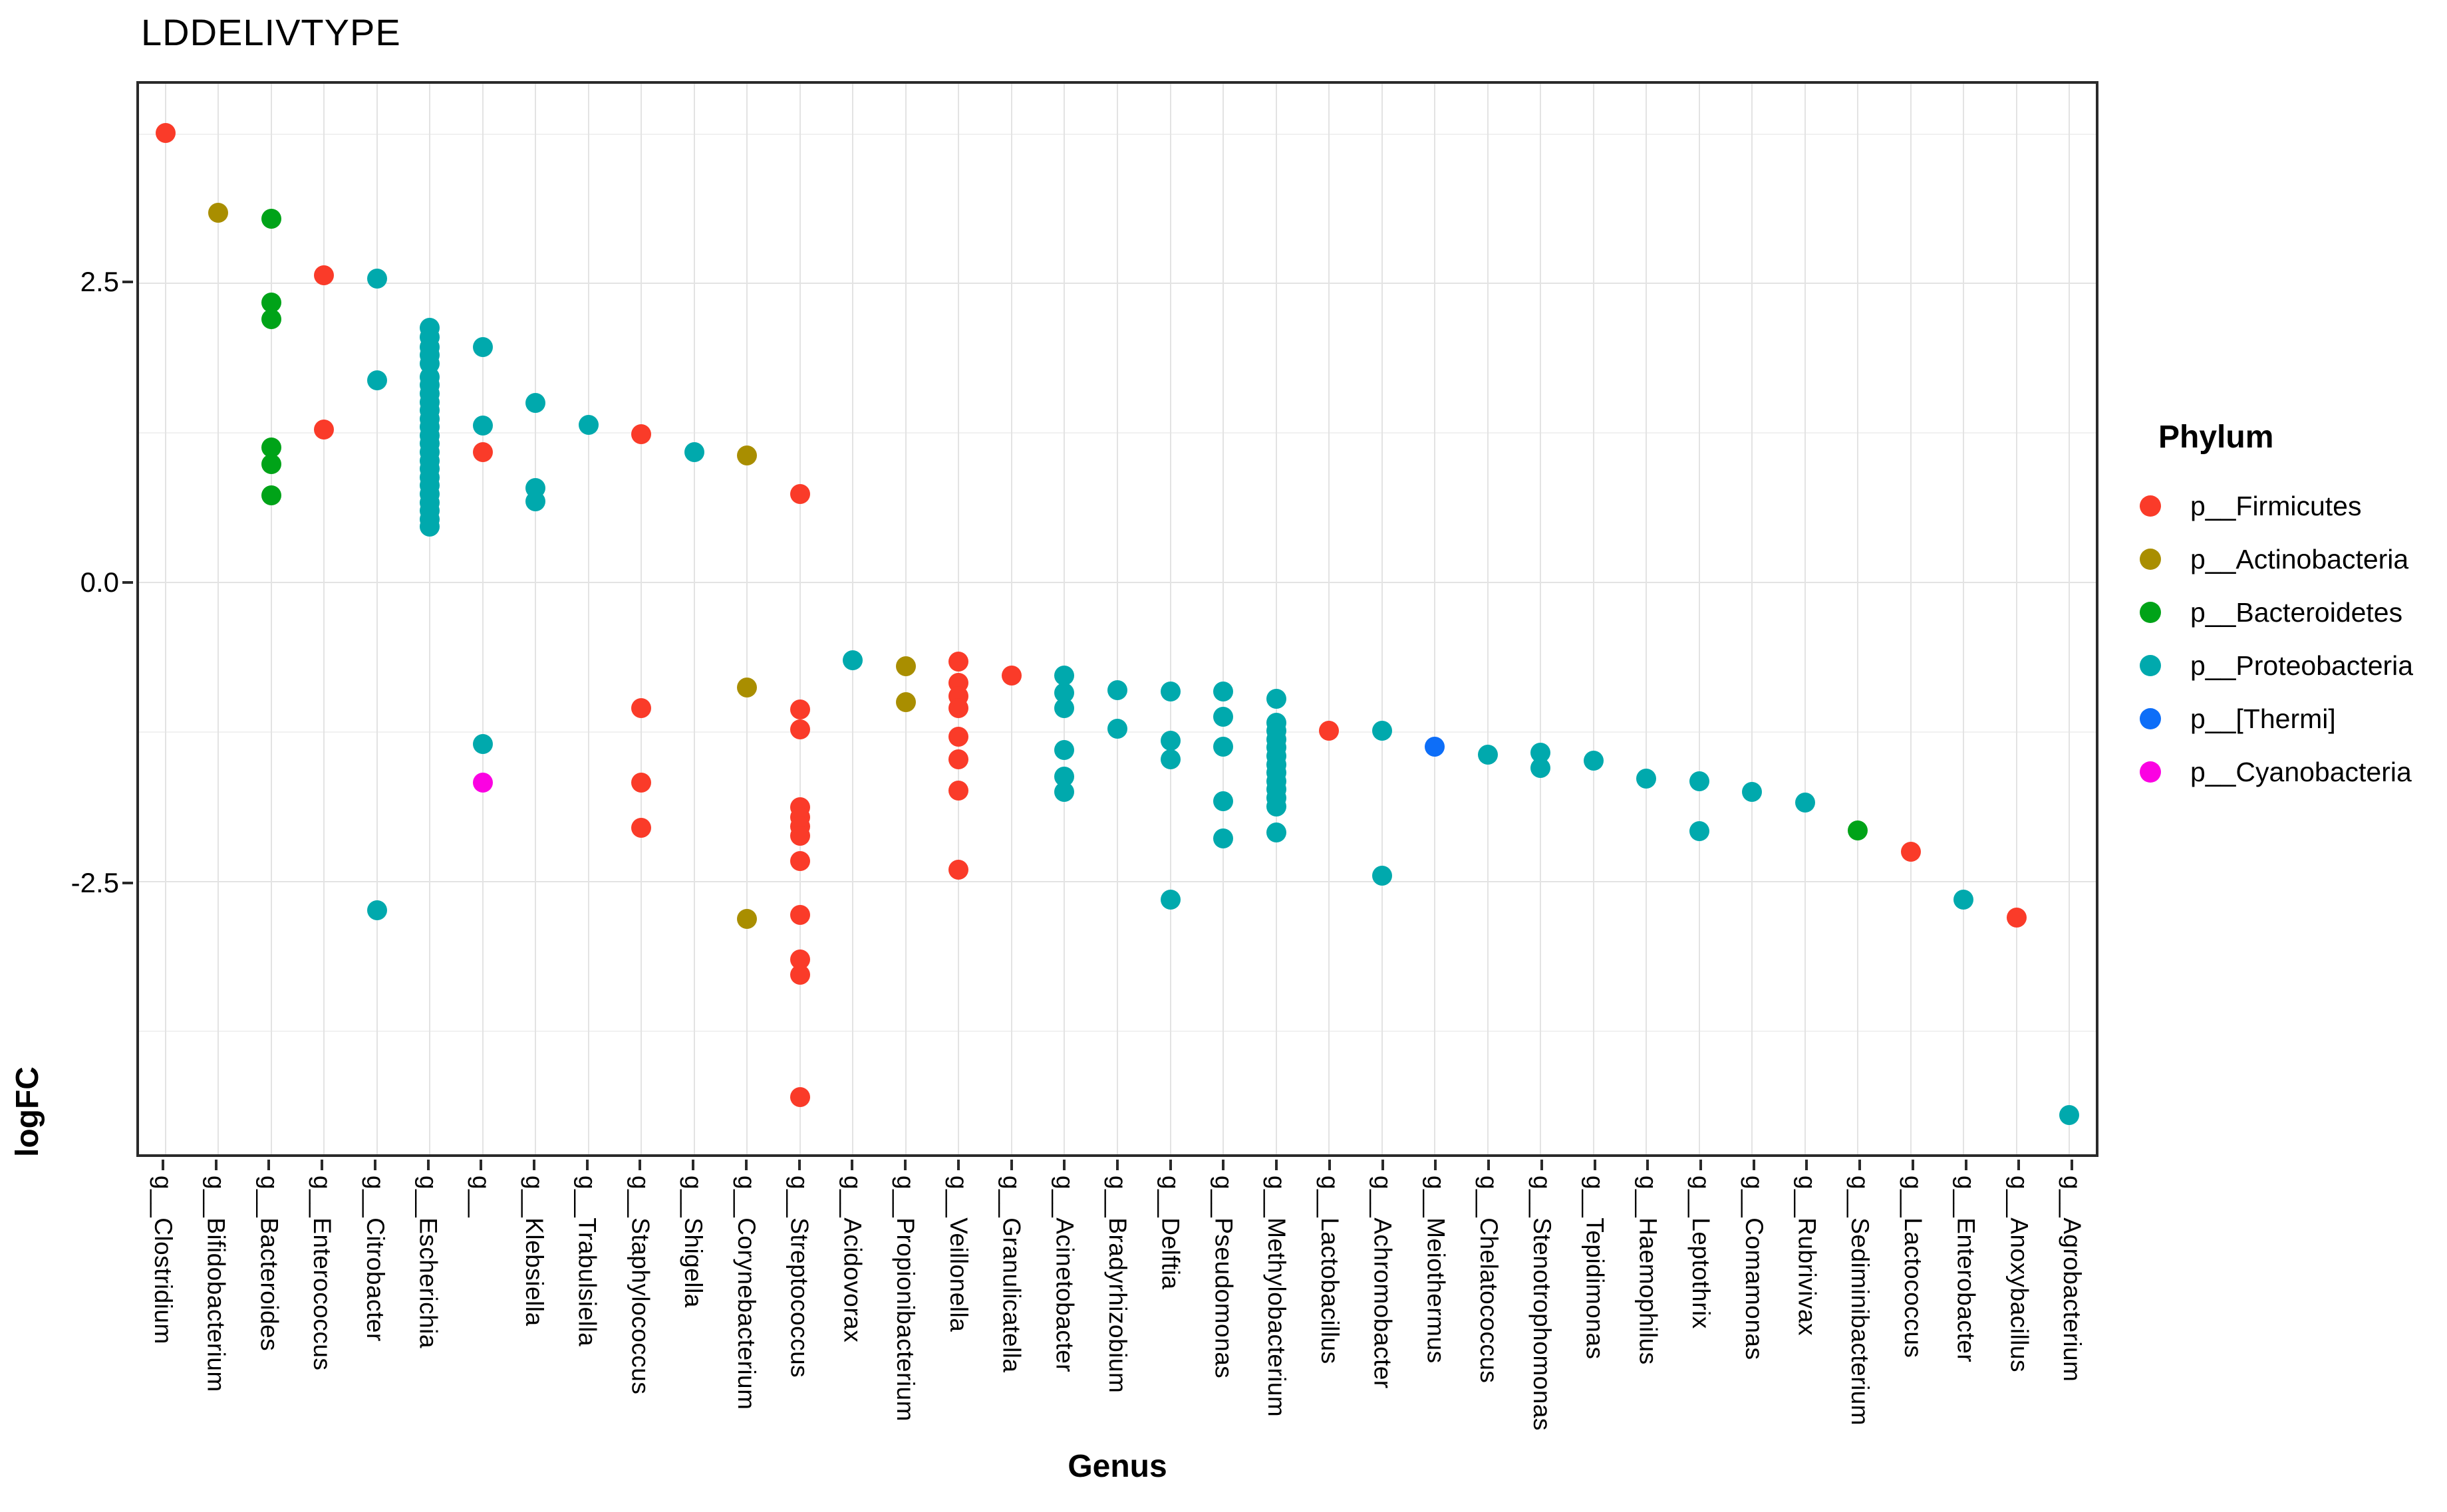 This screenshot has width=2447, height=1512. I want to click on legend-label: p__Actinobacteria, so click(2299, 559).